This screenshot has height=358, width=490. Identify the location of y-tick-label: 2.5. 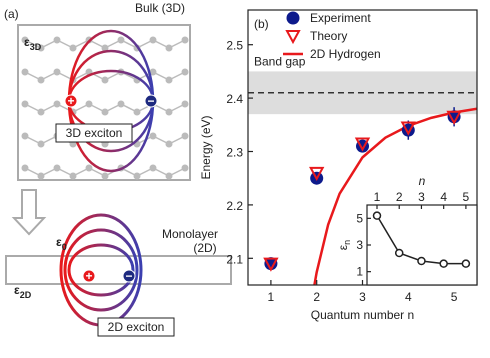
(234, 46).